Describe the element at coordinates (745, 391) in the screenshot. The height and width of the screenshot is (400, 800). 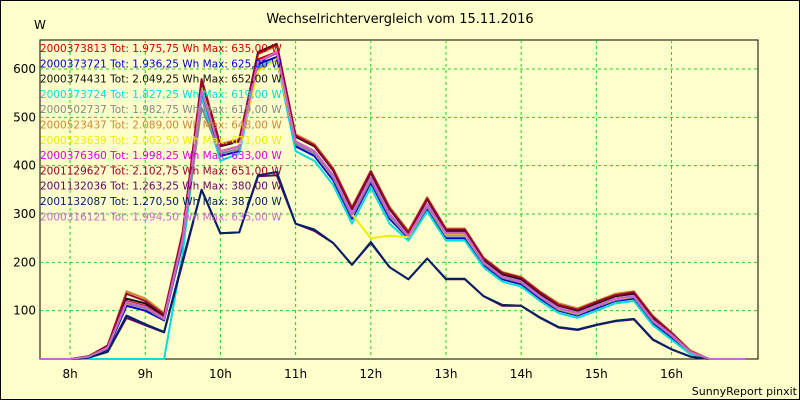
I see `footer-credit: SunnyReport pinxit` at that location.